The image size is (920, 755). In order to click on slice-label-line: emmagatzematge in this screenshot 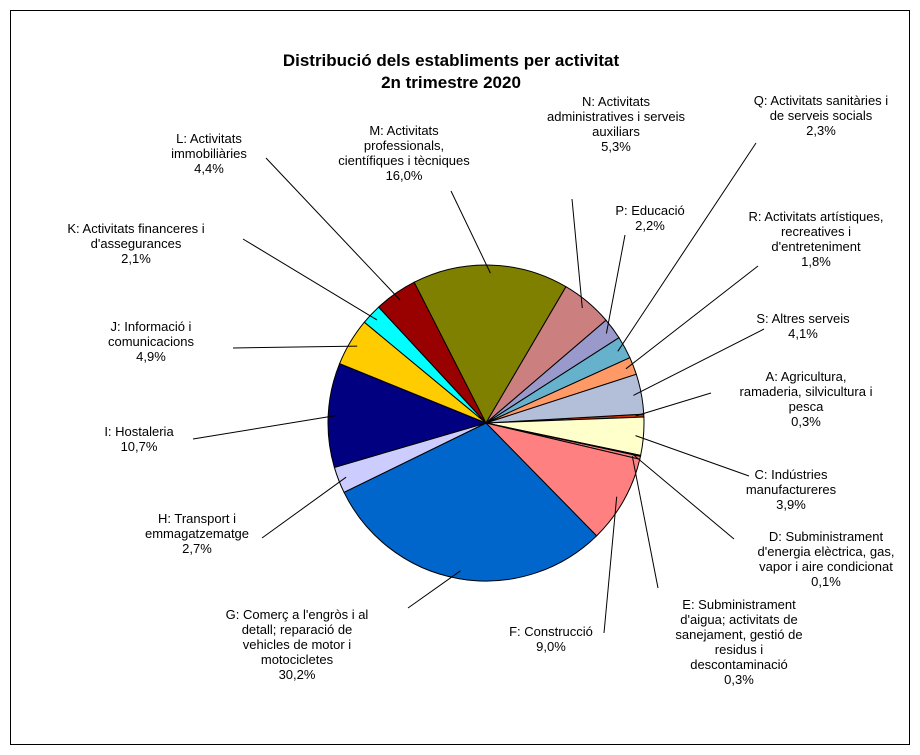, I will do `click(197, 533)`.